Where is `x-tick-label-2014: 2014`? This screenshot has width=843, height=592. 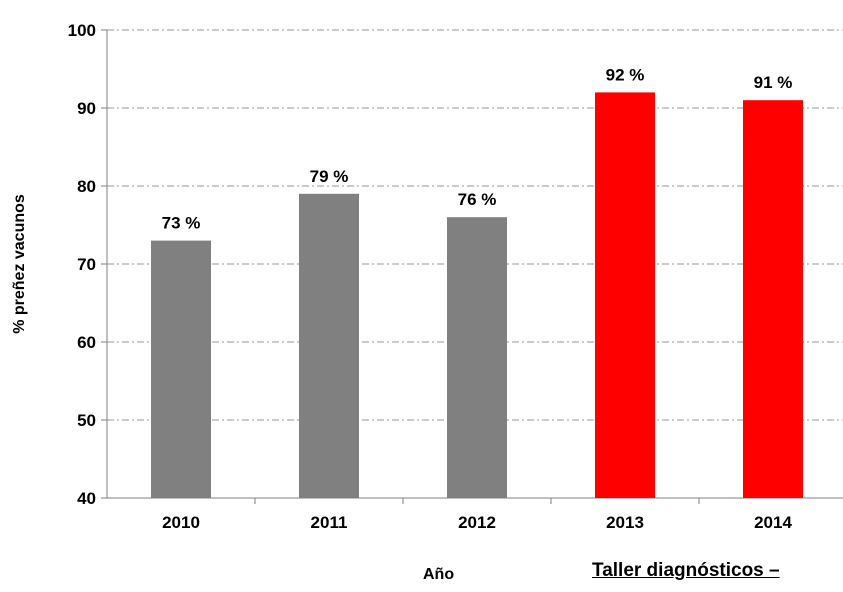
x-tick-label-2014: 2014 is located at coordinates (773, 522).